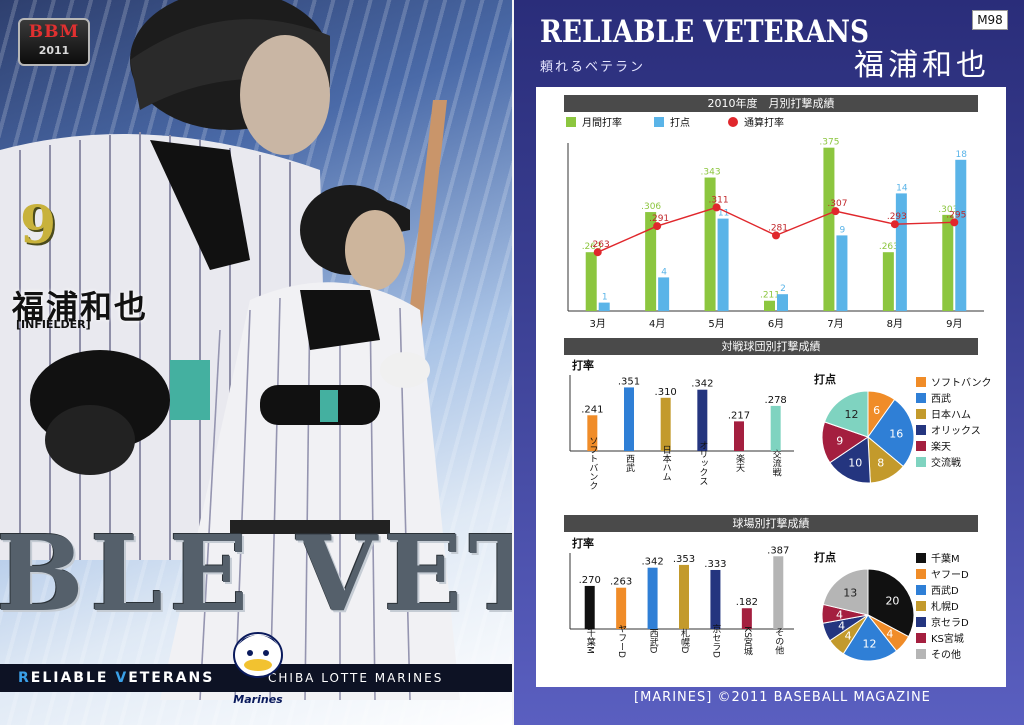  Describe the element at coordinates (897, 217) in the screenshot. I see `label-cumulative-avg: .293` at that location.